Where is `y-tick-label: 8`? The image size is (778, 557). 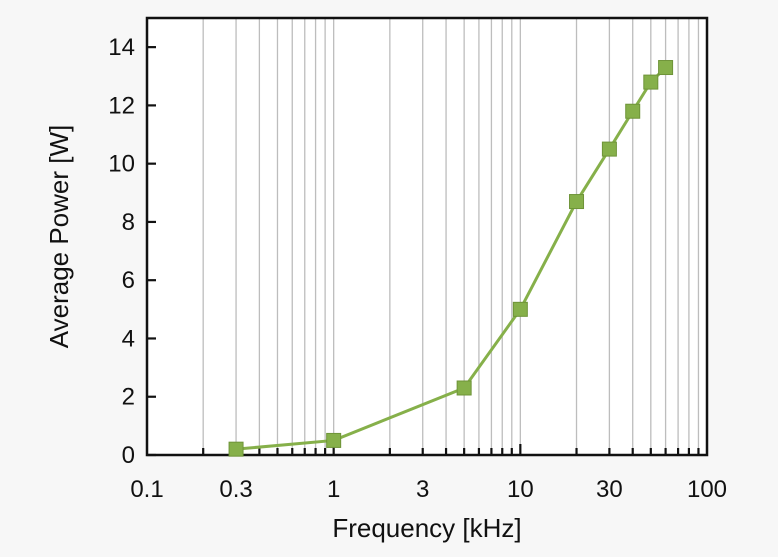
y-tick-label: 8 is located at coordinates (128, 222).